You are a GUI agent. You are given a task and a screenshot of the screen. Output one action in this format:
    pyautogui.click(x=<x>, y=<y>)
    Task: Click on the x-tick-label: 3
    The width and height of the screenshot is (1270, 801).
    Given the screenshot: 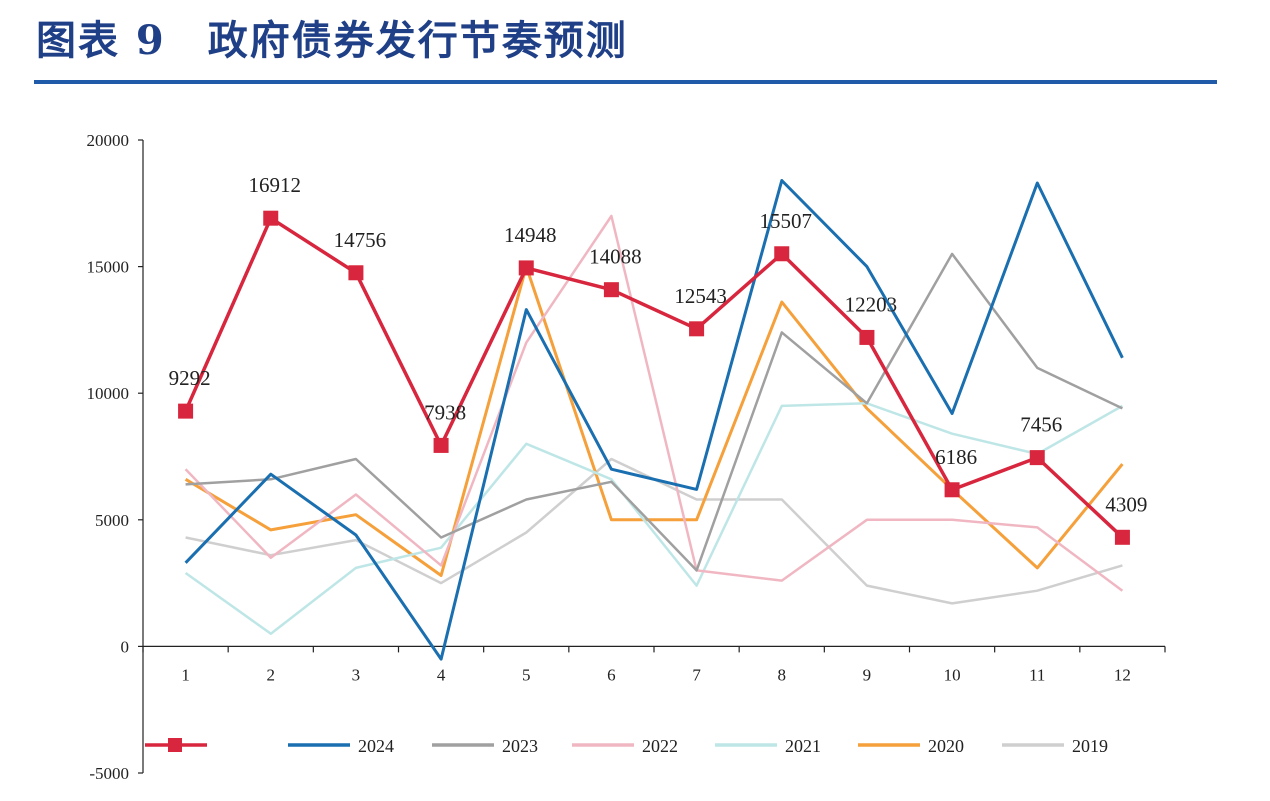 What is the action you would take?
    pyautogui.click(x=356, y=674)
    